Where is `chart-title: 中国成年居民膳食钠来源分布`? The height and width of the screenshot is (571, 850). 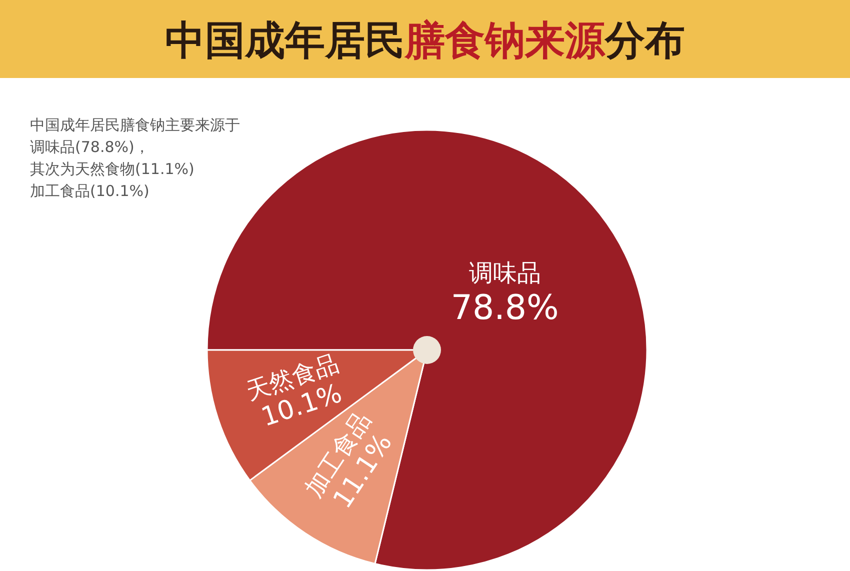 chart-title: 中国成年居民膳食钠来源分布 is located at coordinates (425, 41).